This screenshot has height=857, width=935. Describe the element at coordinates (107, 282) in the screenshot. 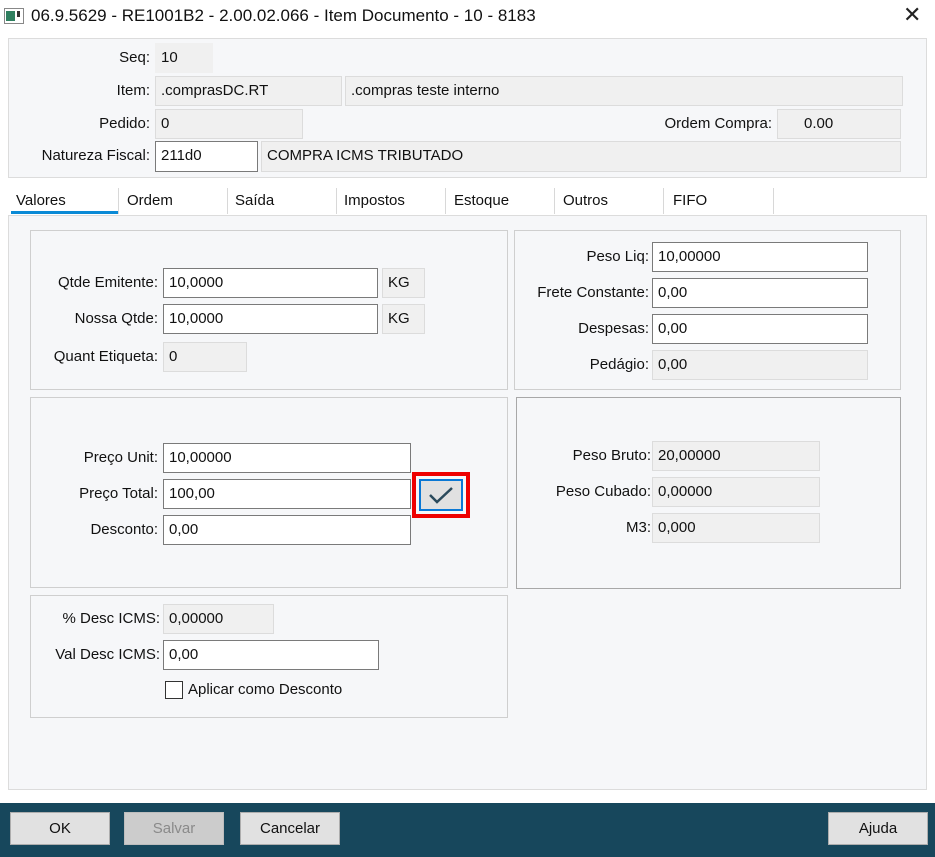

I see `qtde-emitente-label: Qtde Emitente:` at that location.